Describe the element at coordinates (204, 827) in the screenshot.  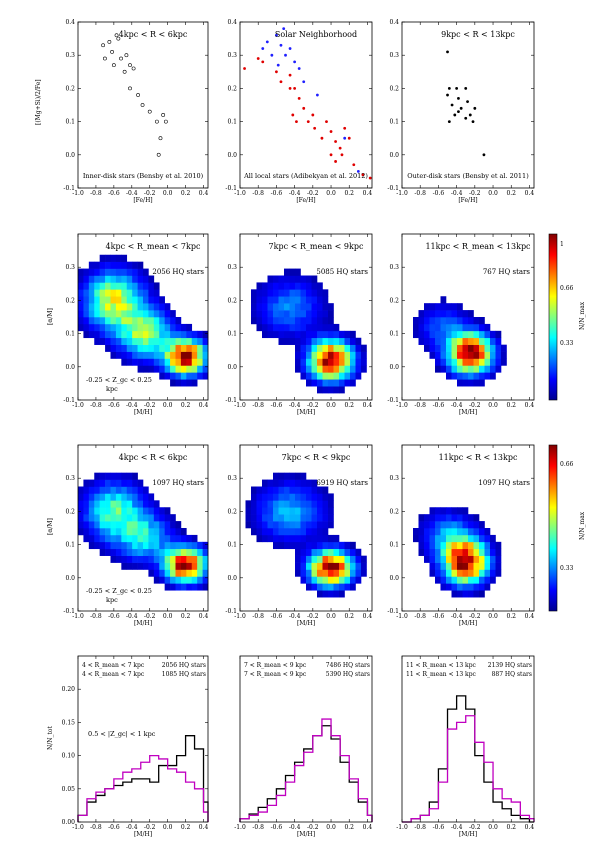
I see `x-tick-label: 0.4` at that location.